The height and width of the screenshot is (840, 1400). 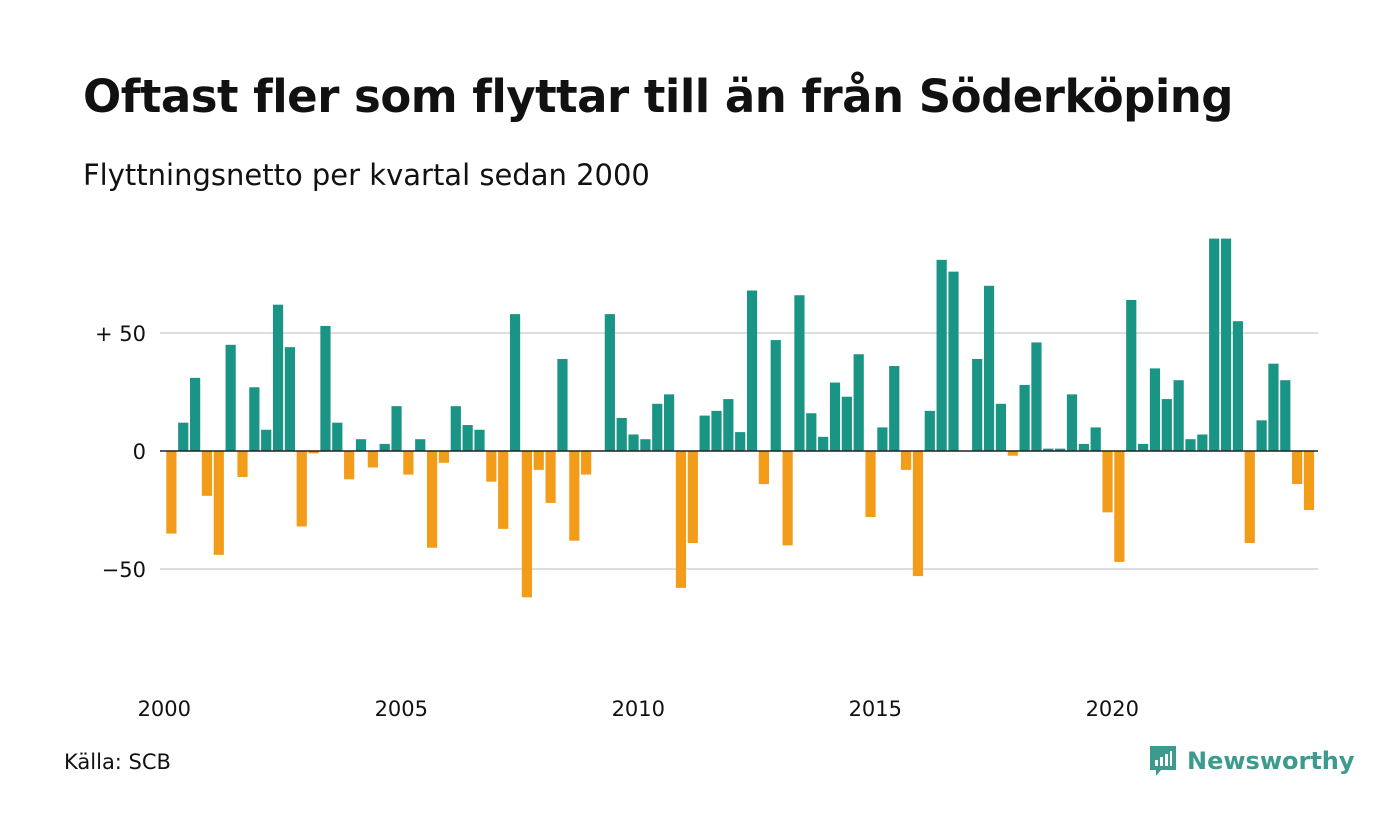 What do you see at coordinates (638, 709) in the screenshot?
I see `x-axis-tick-labels: 2000 2005 2010 2015 2020` at bounding box center [638, 709].